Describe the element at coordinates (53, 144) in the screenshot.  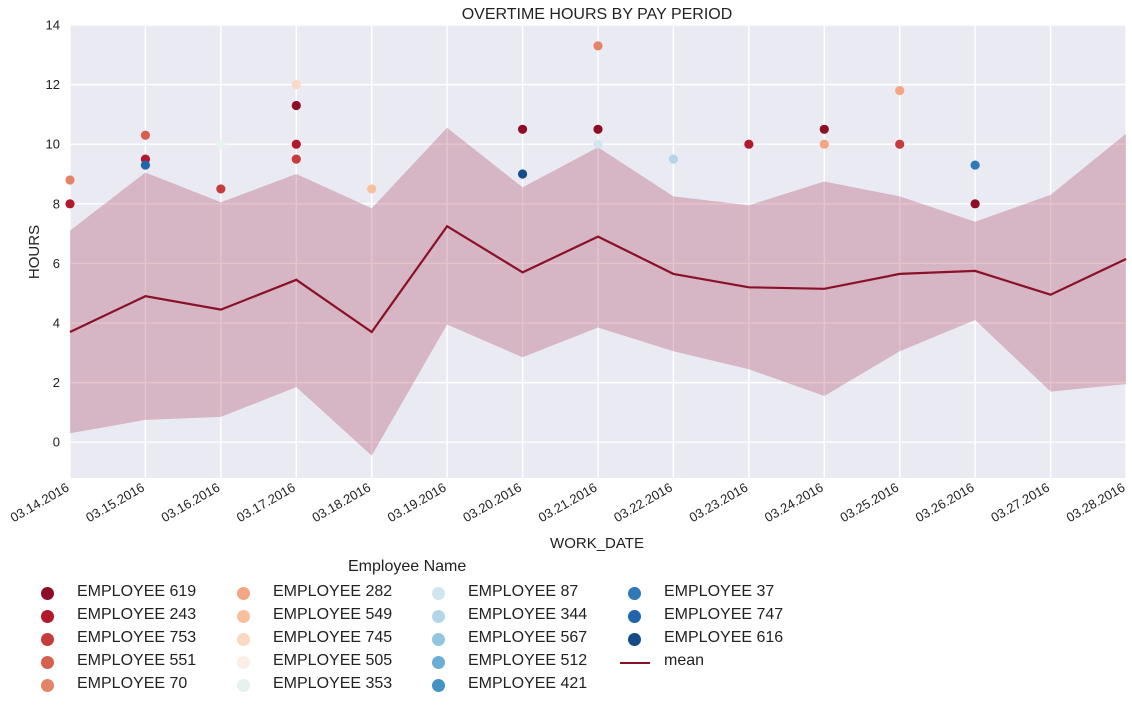
I see `y-tick-label: 10` at that location.